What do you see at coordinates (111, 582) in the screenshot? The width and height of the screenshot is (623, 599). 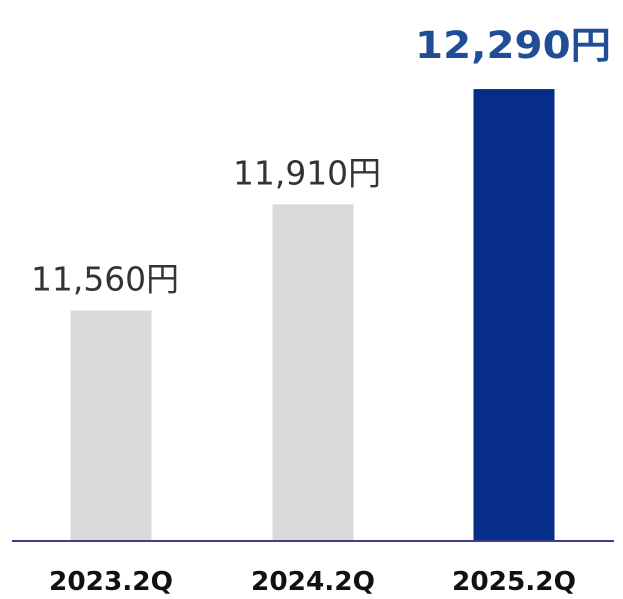 I see `category-label-2023.2Q: 2023.2Q` at bounding box center [111, 582].